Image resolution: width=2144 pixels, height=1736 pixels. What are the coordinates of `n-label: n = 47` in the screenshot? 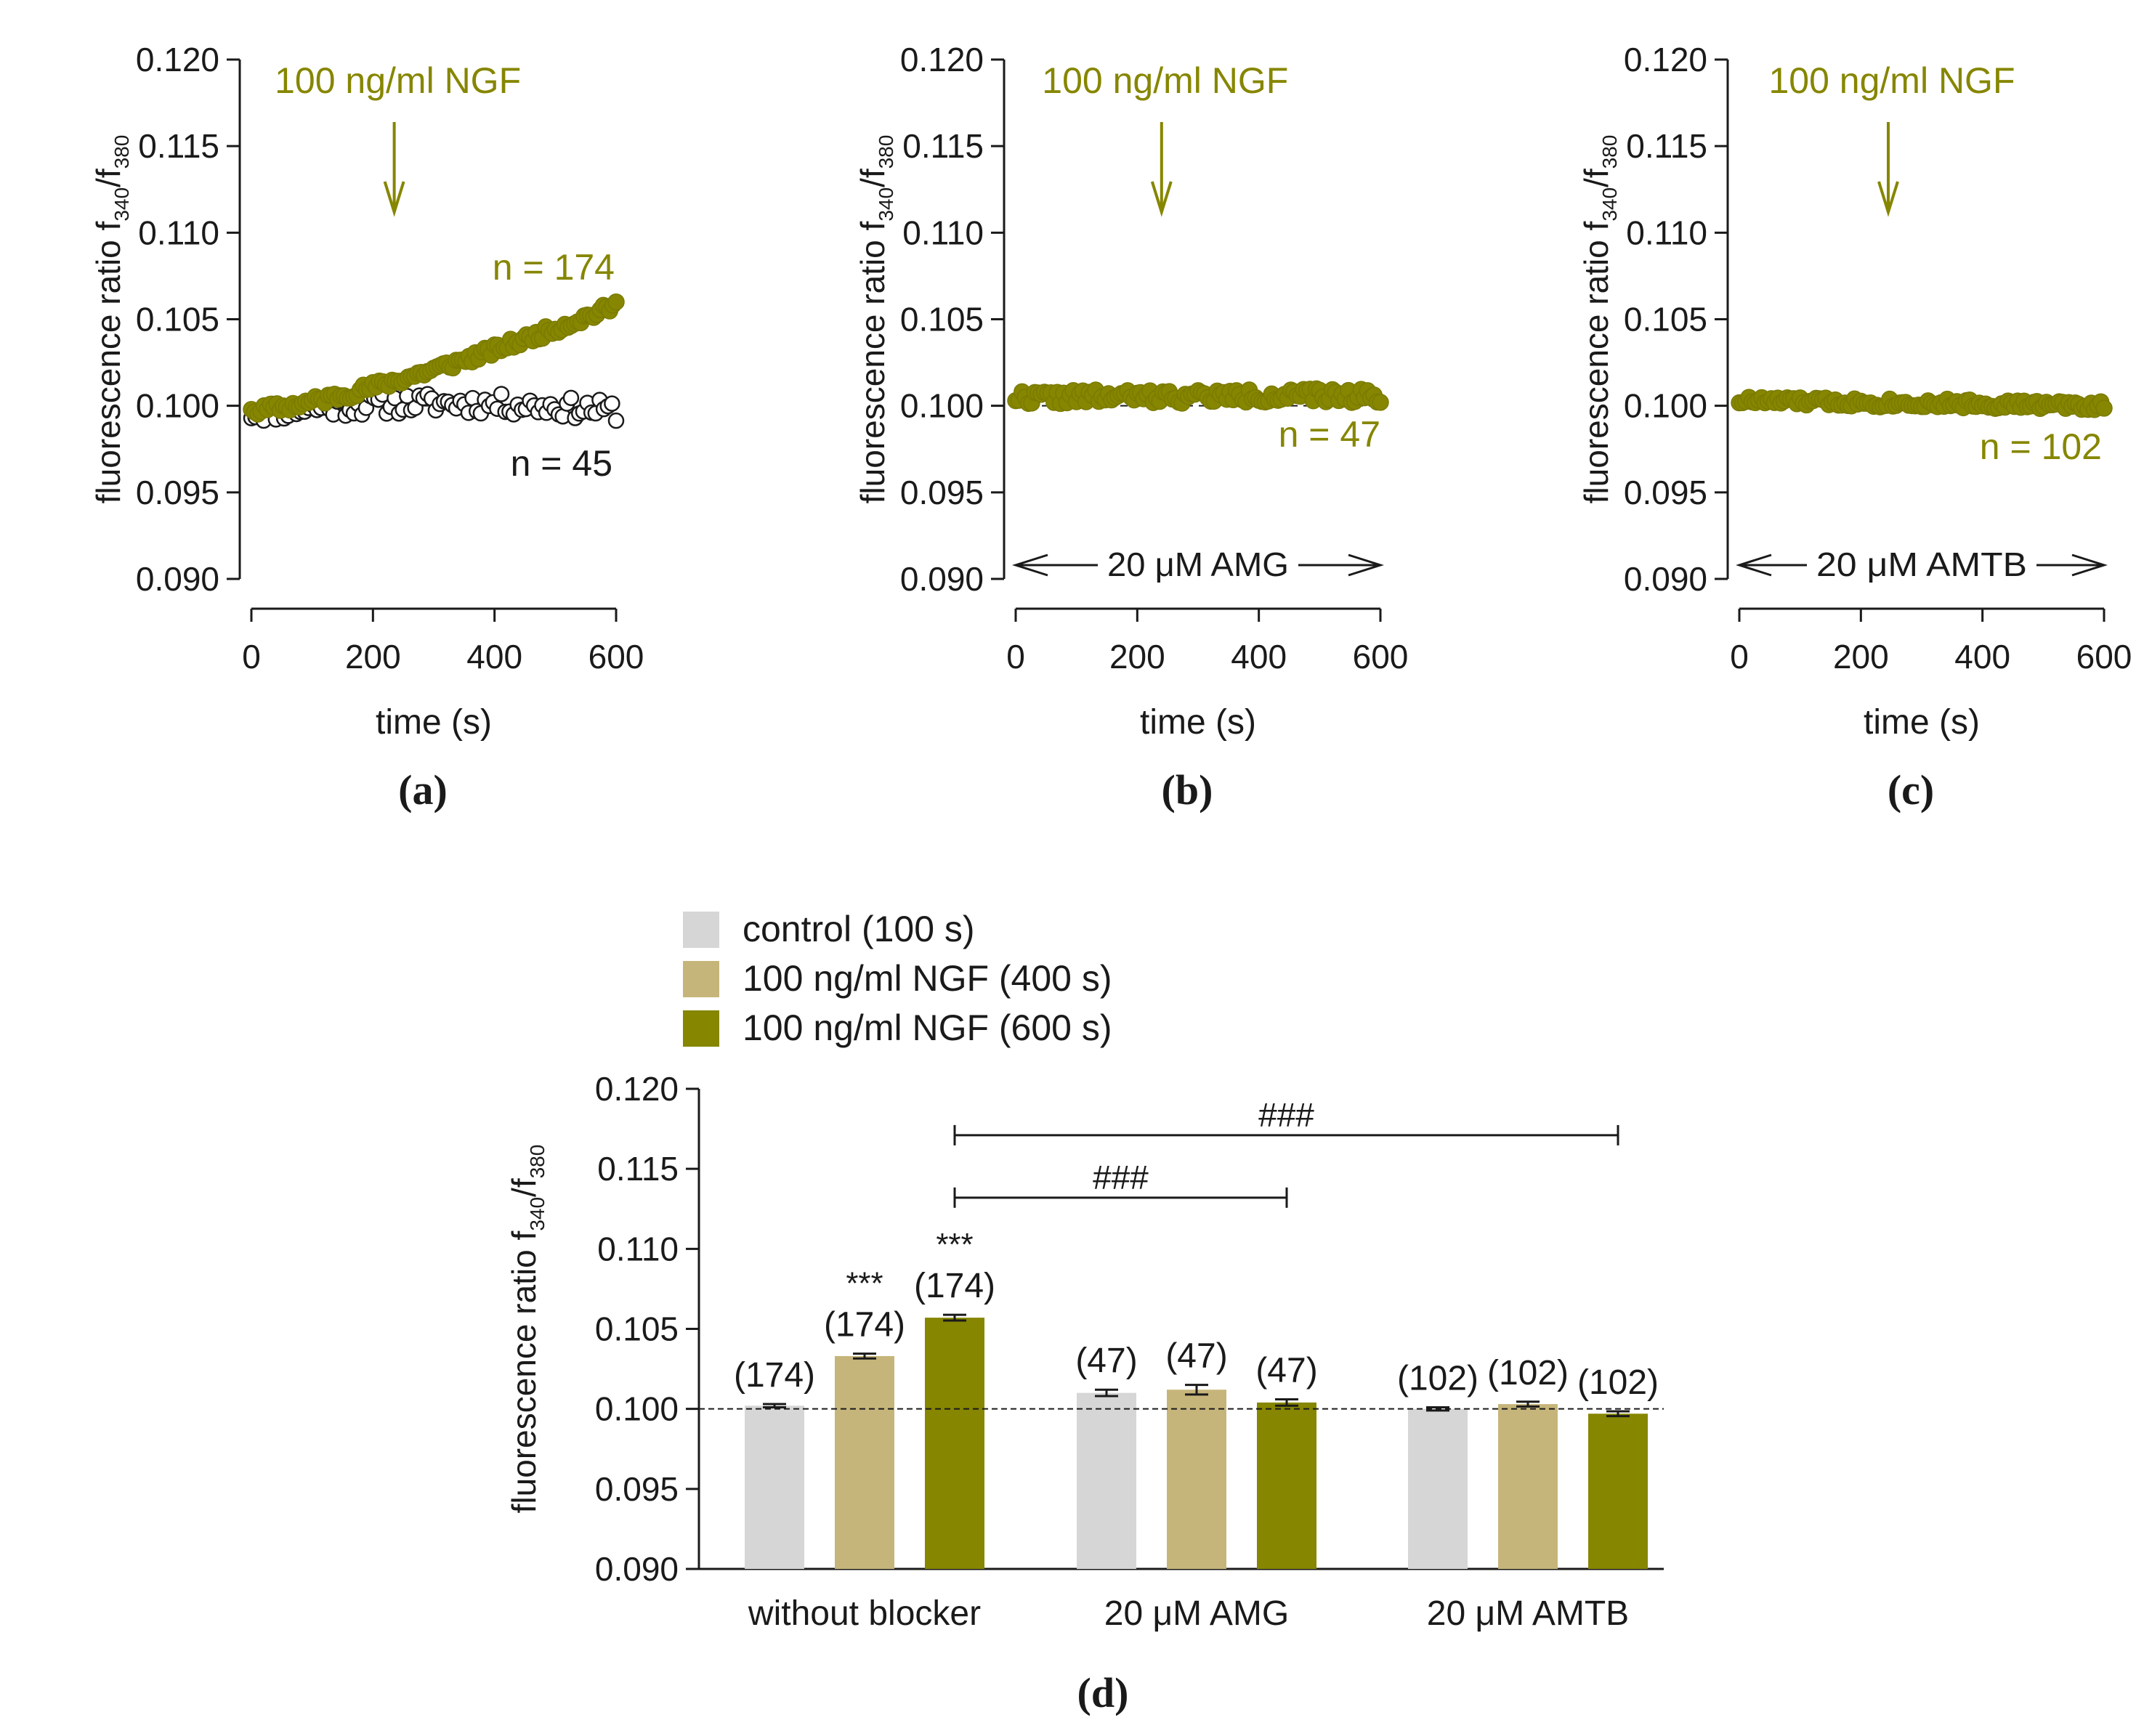 It's located at (1329, 434).